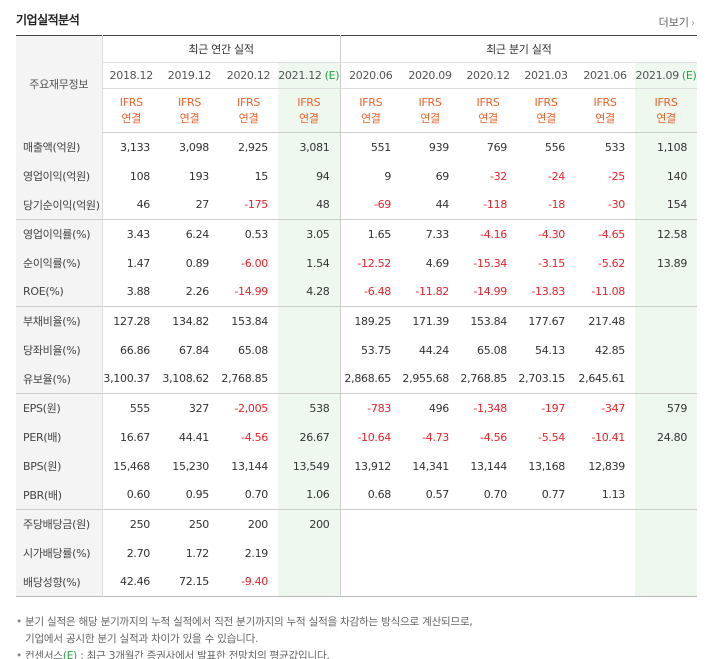 The width and height of the screenshot is (708, 659). I want to click on table-cell: 44, so click(442, 205).